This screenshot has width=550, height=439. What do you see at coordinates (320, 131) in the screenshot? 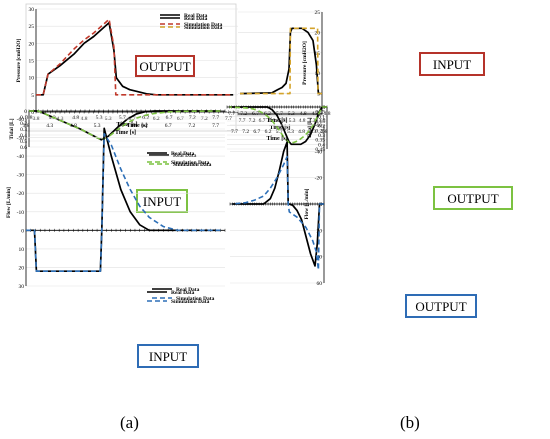
I see `y-tick-label: 0.25` at bounding box center [320, 131].